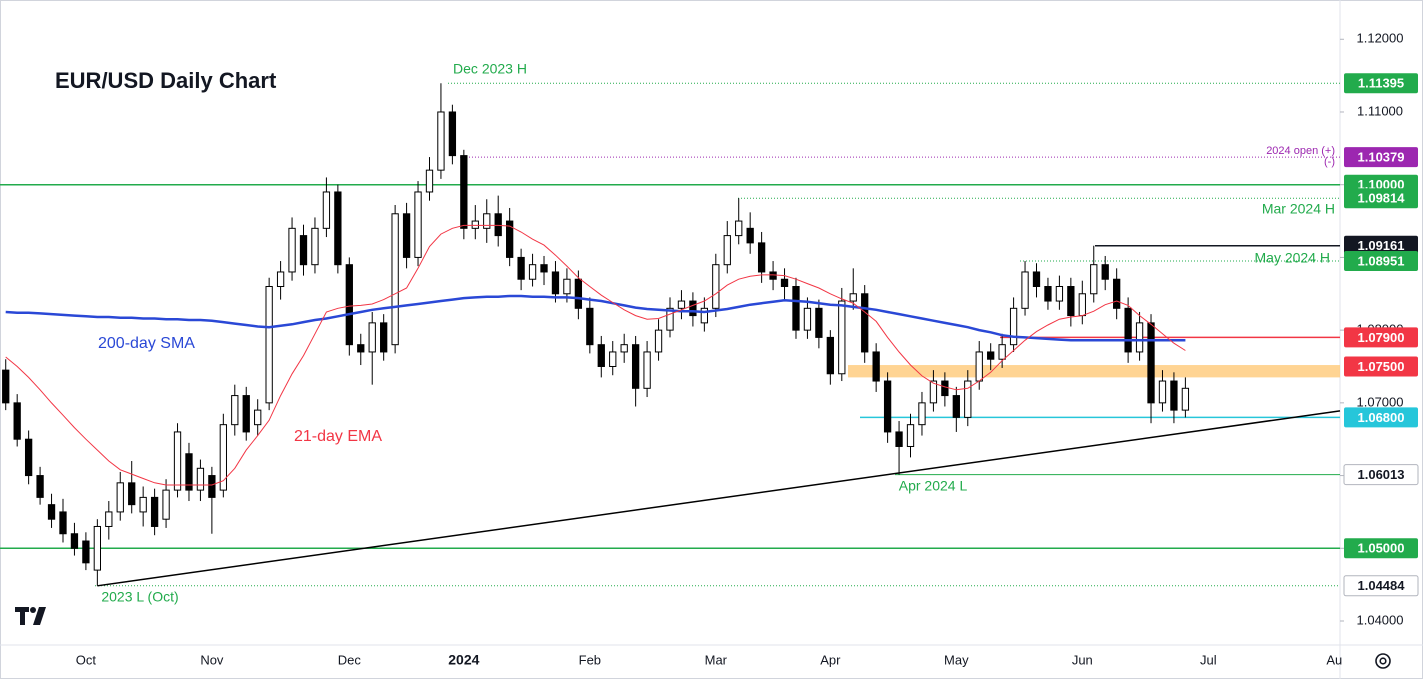  I want to click on y-tick-label: 1.04000, so click(1380, 619).